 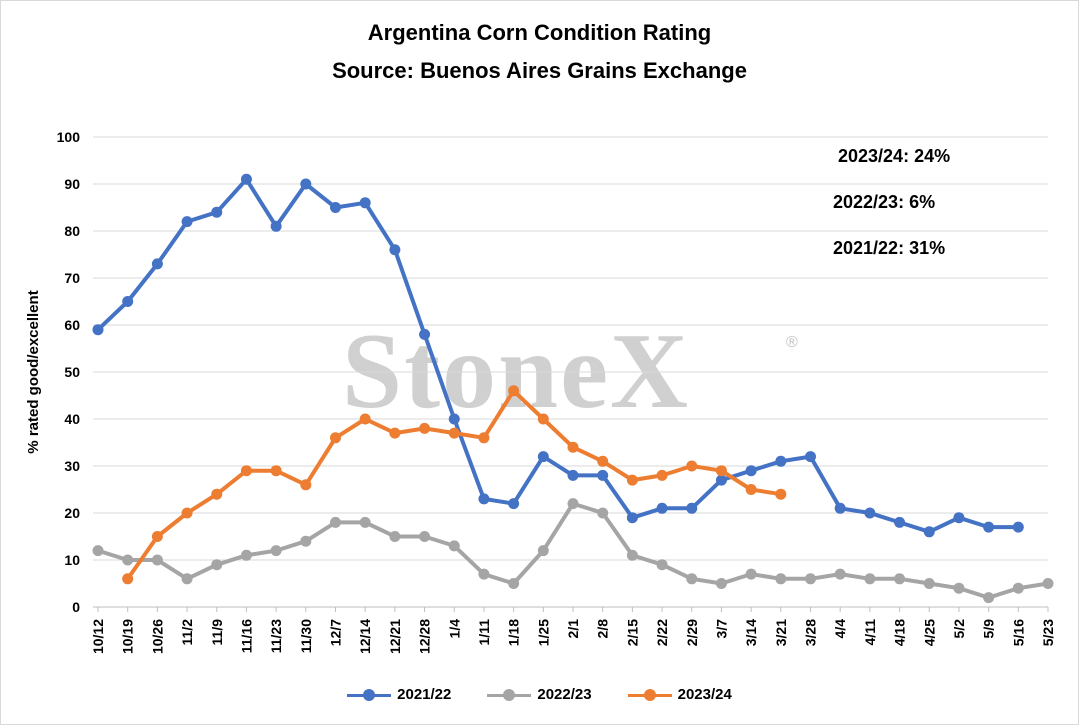 What do you see at coordinates (72, 278) in the screenshot?
I see `y-tick-label: 70` at bounding box center [72, 278].